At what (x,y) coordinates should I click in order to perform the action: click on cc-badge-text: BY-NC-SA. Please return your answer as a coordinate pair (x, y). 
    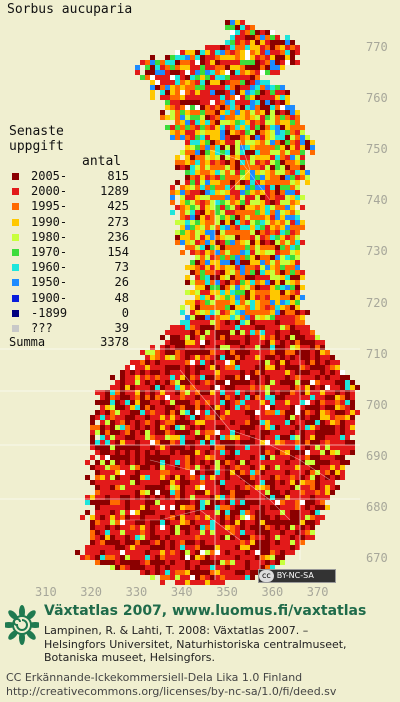
    Looking at the image, I should click on (295, 575).